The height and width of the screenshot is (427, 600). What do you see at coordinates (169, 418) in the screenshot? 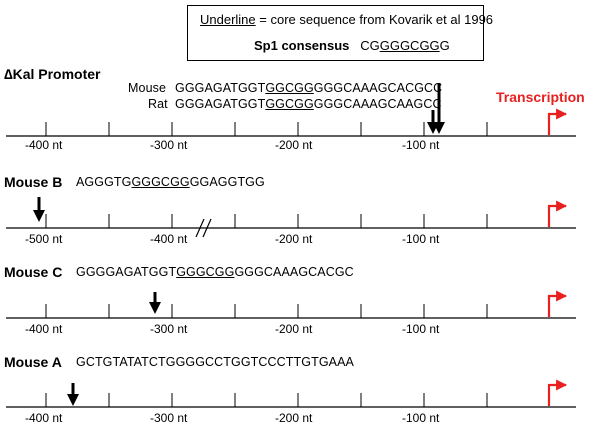
I see `mouse-a-tick-label: -300 nt` at bounding box center [169, 418].